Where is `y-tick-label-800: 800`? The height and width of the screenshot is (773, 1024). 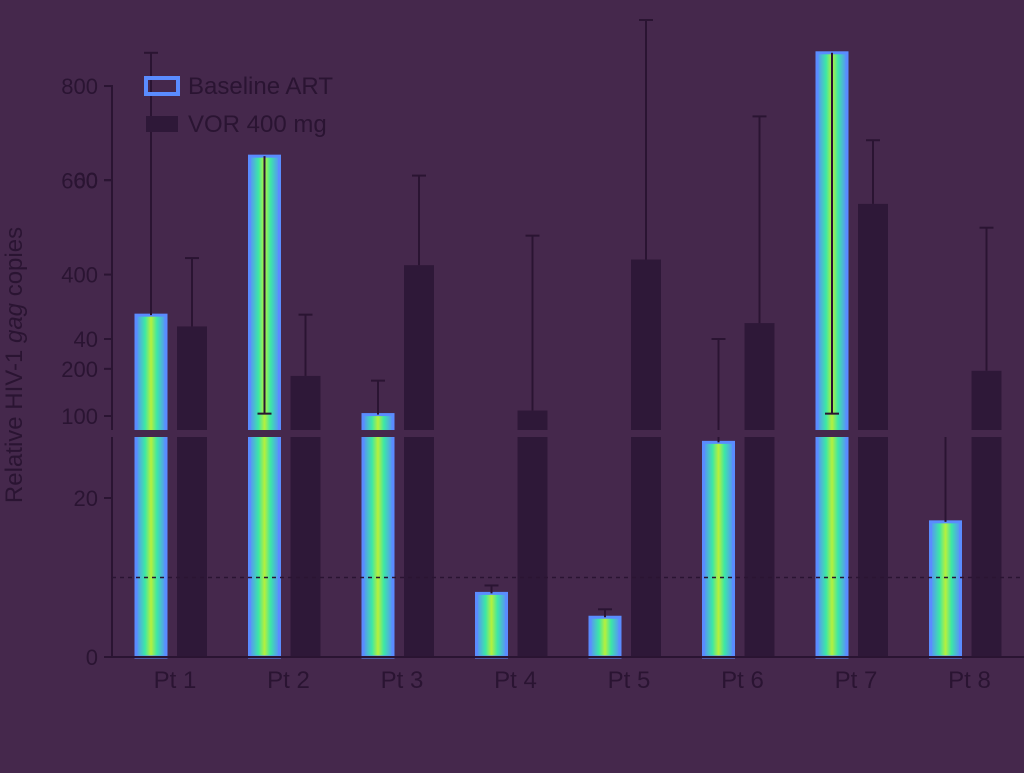
y-tick-label-800: 800 is located at coordinates (79, 86).